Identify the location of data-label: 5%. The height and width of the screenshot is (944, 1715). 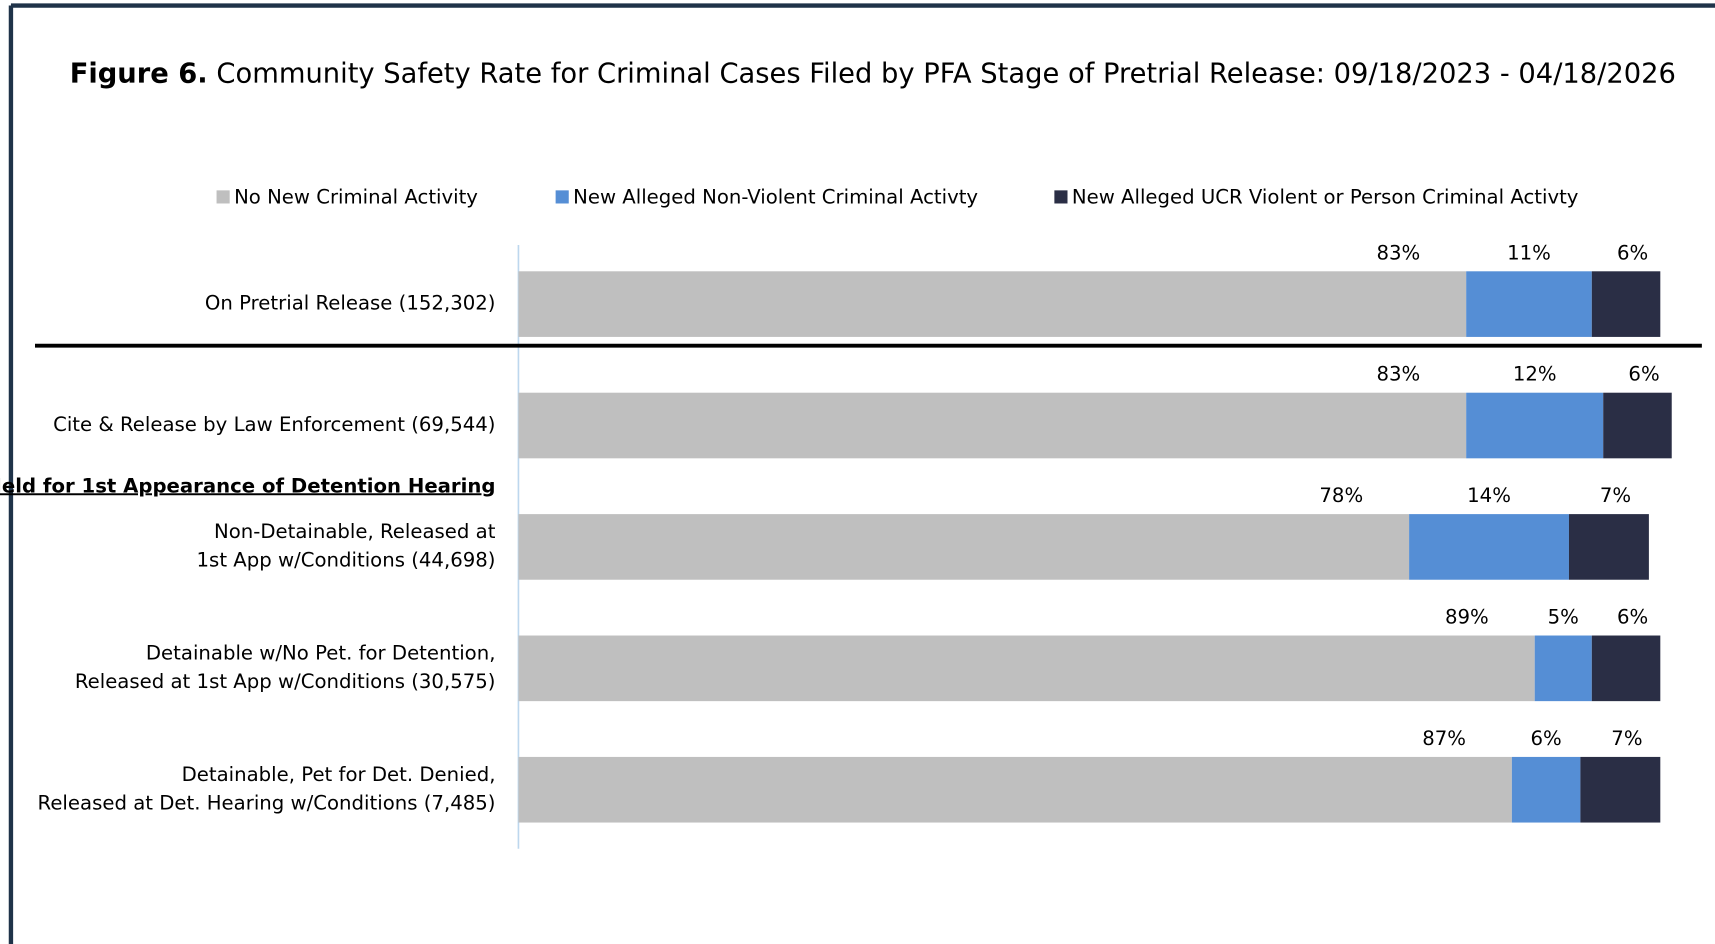
(1563, 617).